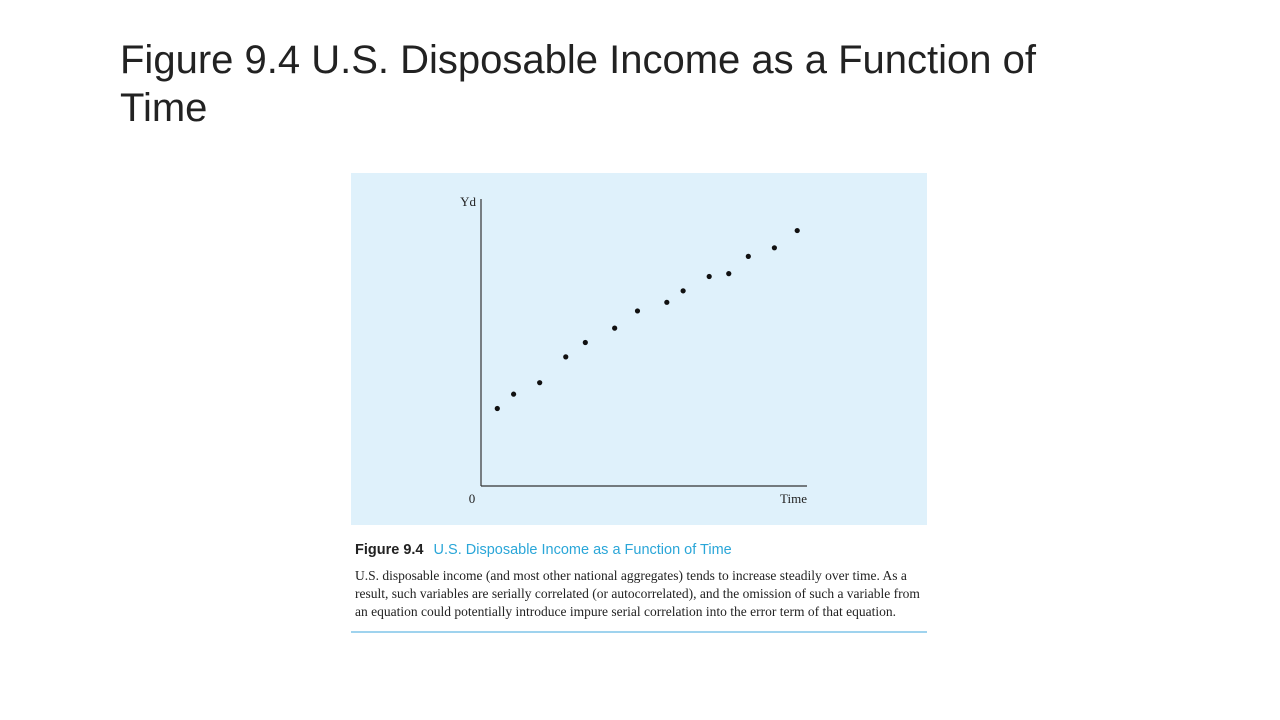  What do you see at coordinates (647, 319) in the screenshot?
I see `data-points` at bounding box center [647, 319].